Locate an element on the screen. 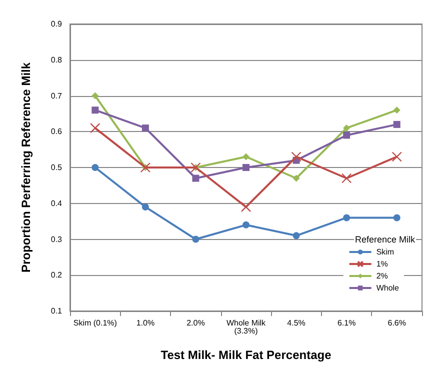 The height and width of the screenshot is (381, 442). y-axis-title: Proportion Perferring Reference Milk is located at coordinates (26, 167).